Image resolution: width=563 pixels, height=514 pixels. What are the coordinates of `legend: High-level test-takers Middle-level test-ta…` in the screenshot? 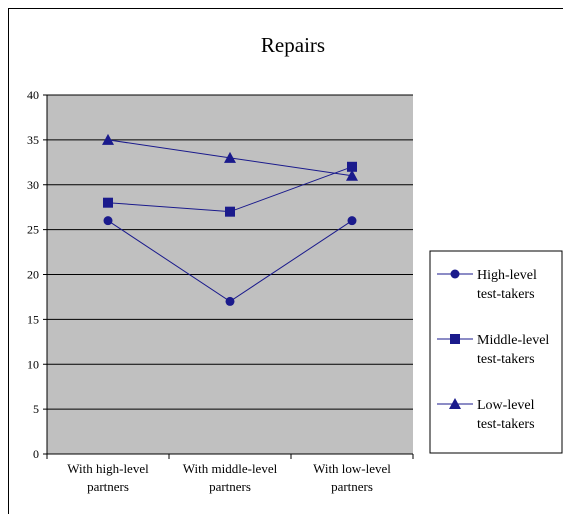 It's located at (496, 352).